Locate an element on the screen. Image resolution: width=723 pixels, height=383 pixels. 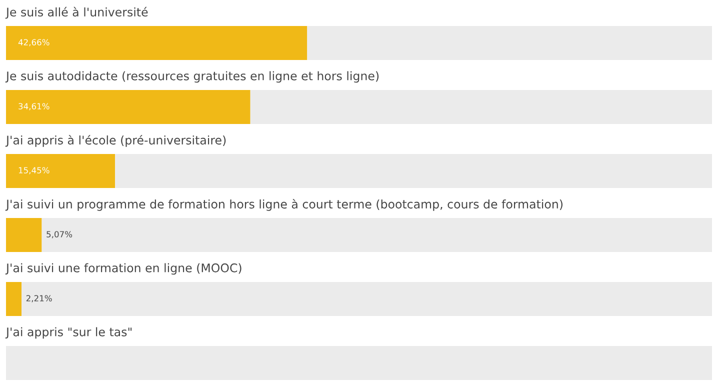
data-label: 15,45% is located at coordinates (34, 170).